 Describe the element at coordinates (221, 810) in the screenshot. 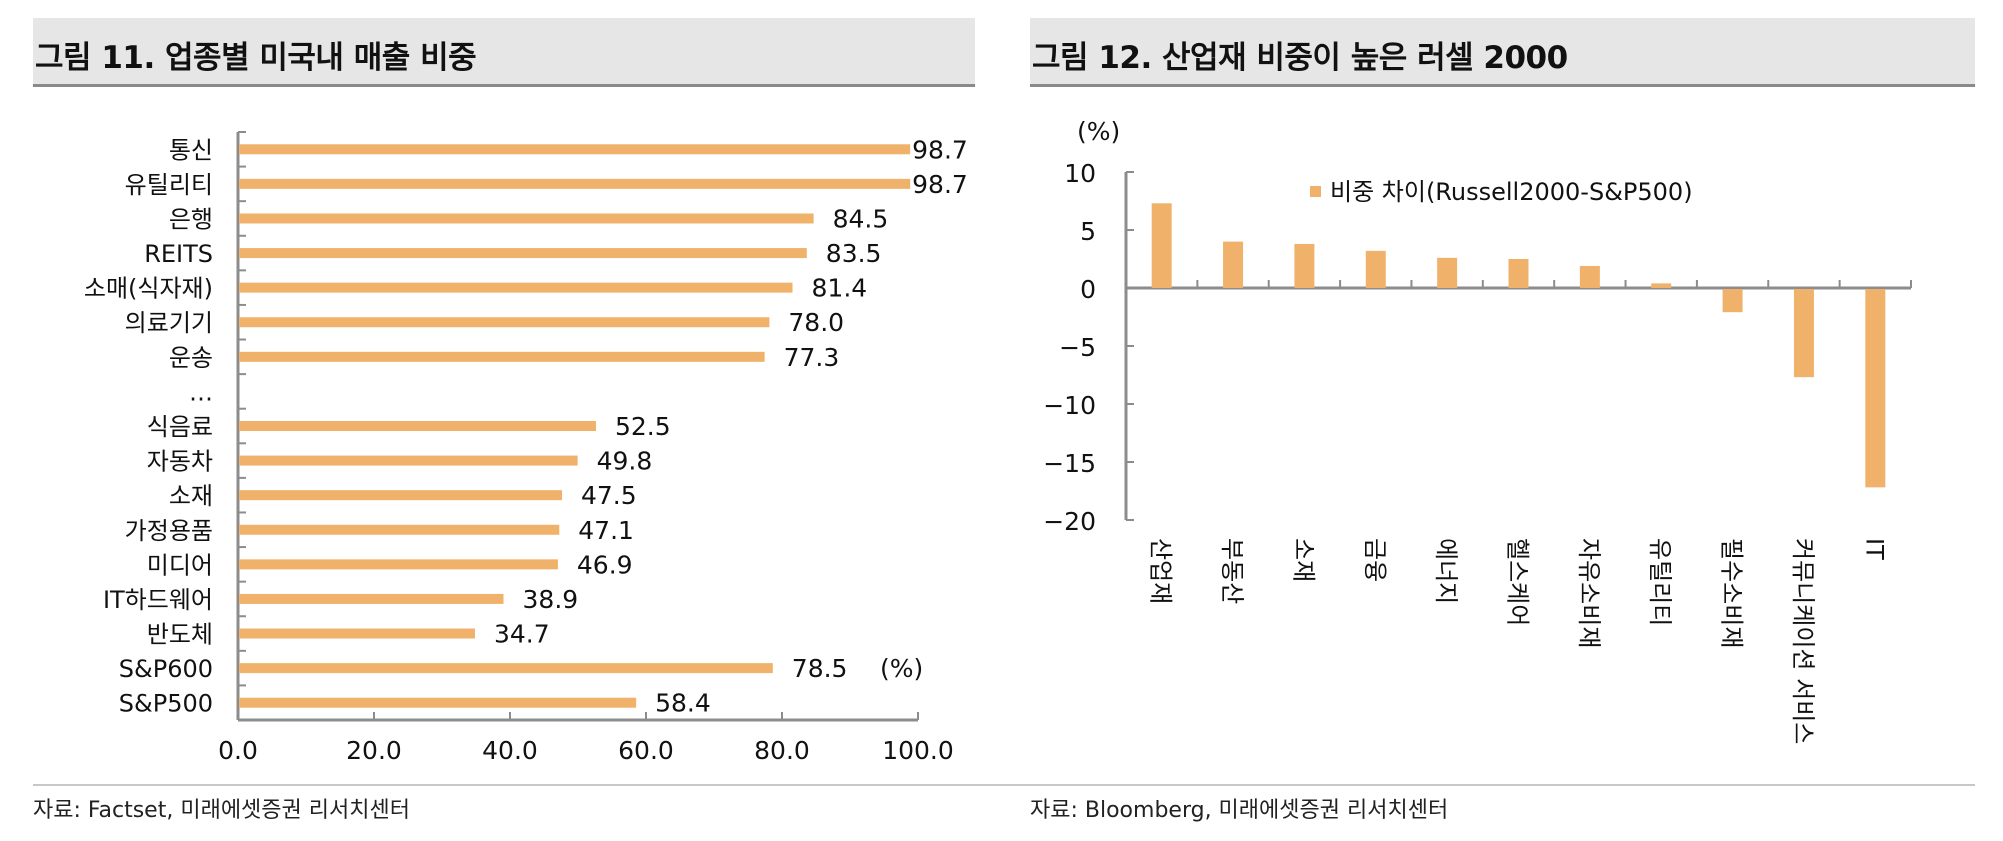

I see `figure-11-source: 자료: Factset, 미래에셋증권 리서치센터` at that location.